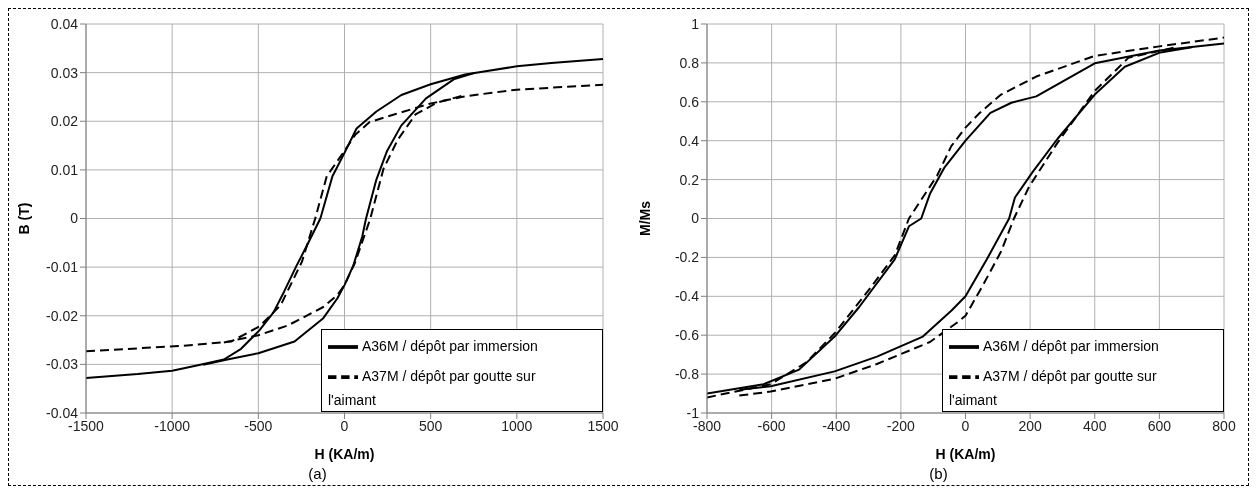 The height and width of the screenshot is (496, 1257). What do you see at coordinates (938, 473) in the screenshot?
I see `text: (b)` at bounding box center [938, 473].